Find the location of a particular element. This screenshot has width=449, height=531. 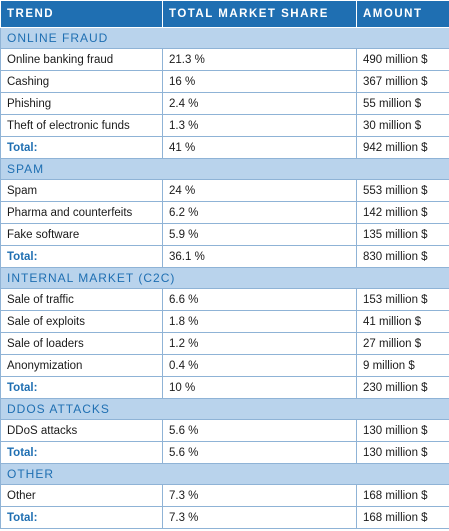

trend-cell: Fake software is located at coordinates (81, 234).